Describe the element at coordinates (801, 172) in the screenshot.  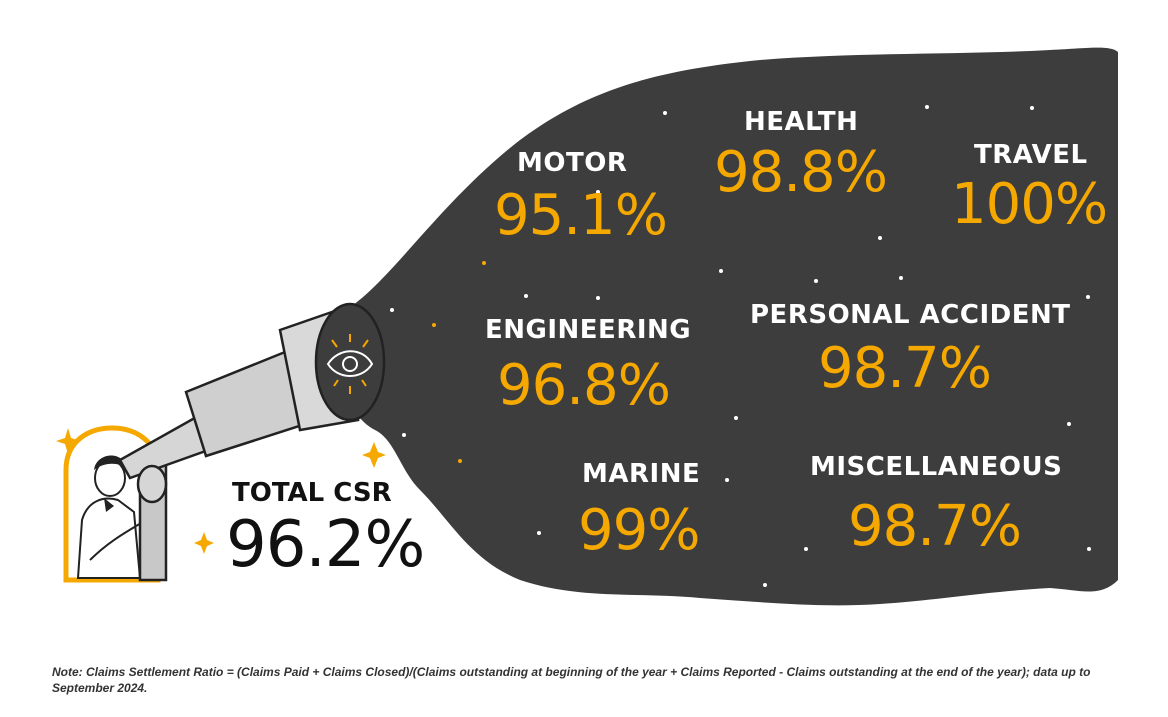
I see `category-value-health: 98.8%` at that location.